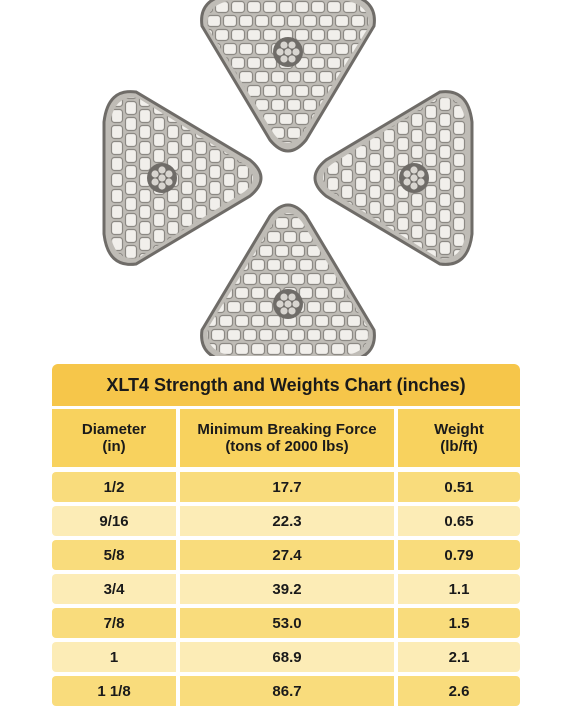 This screenshot has width=576, height=720. I want to click on cell-breaking-force: 53.0, so click(287, 623).